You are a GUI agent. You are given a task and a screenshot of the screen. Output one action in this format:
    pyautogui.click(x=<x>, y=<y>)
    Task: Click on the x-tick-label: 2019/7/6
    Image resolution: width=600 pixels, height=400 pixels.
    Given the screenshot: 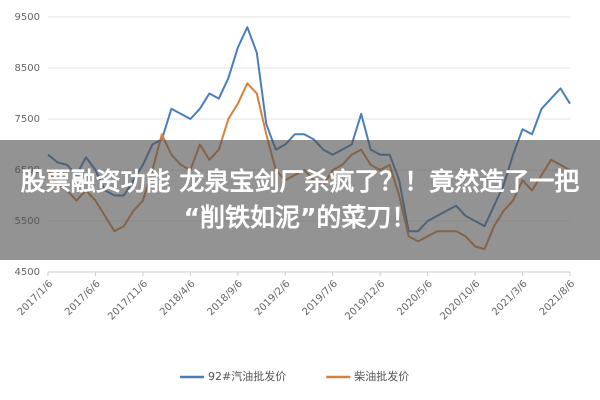 What is the action you would take?
    pyautogui.click(x=320, y=298)
    